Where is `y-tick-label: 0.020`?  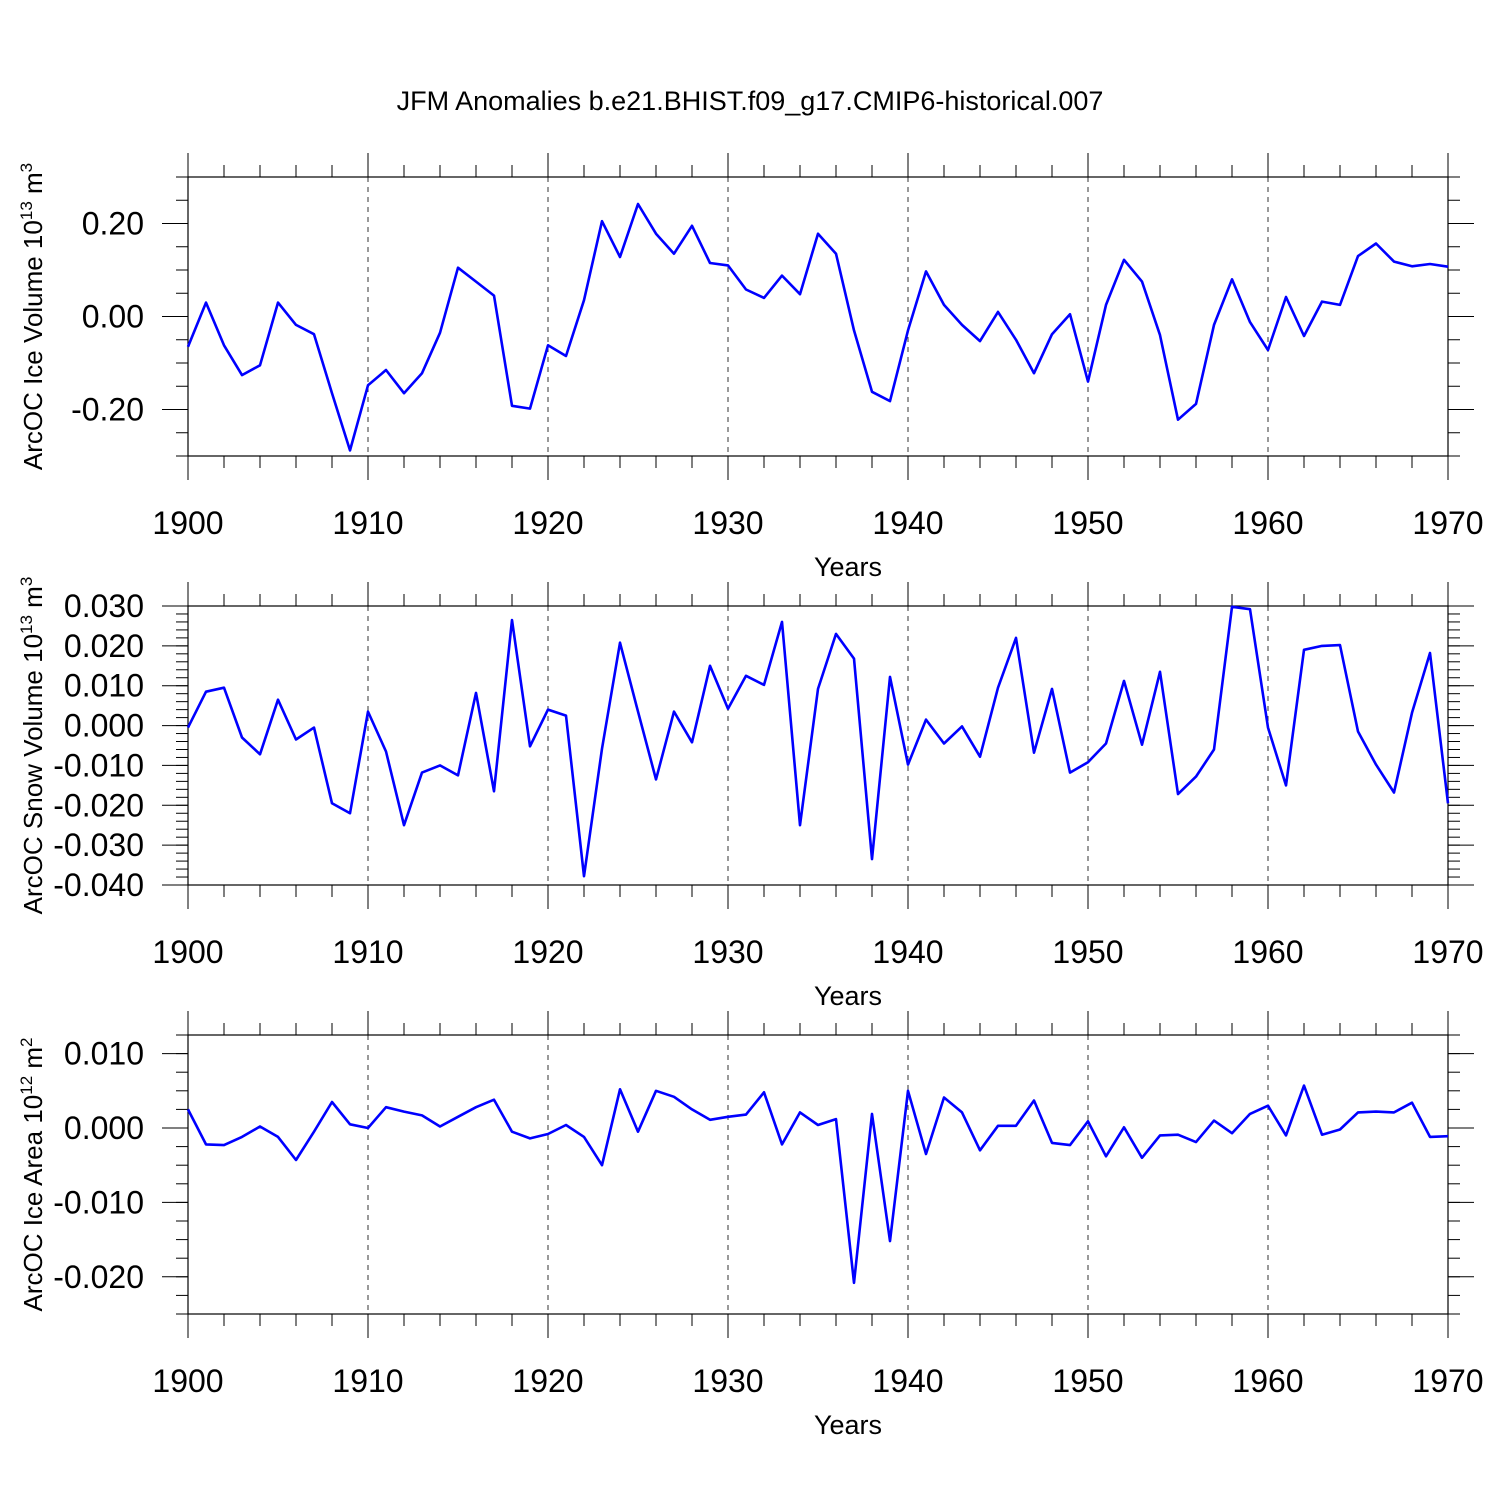
y-tick-label: 0.020 is located at coordinates (104, 646).